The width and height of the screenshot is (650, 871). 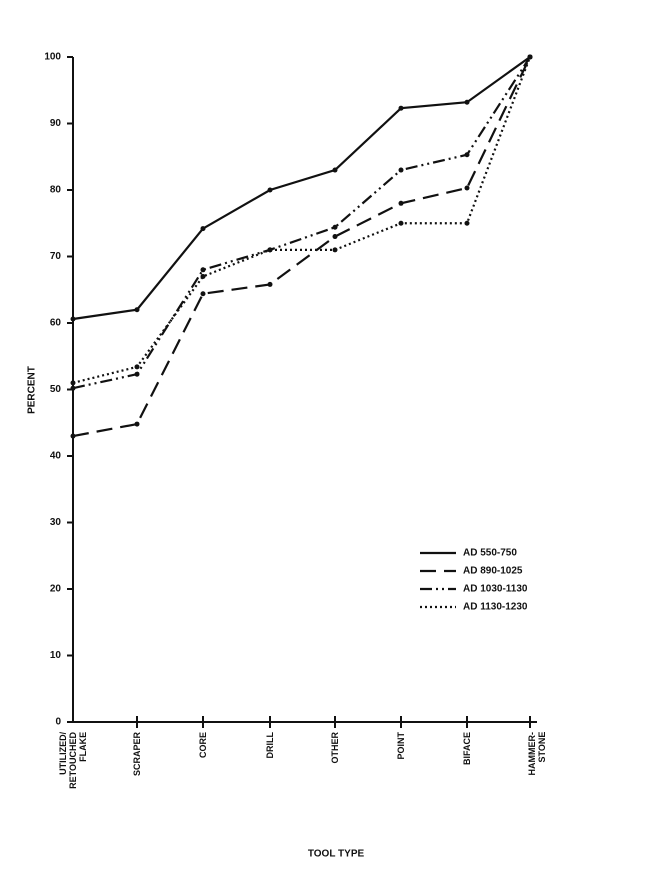 What do you see at coordinates (56, 190) in the screenshot?
I see `y-tick-label: 80` at bounding box center [56, 190].